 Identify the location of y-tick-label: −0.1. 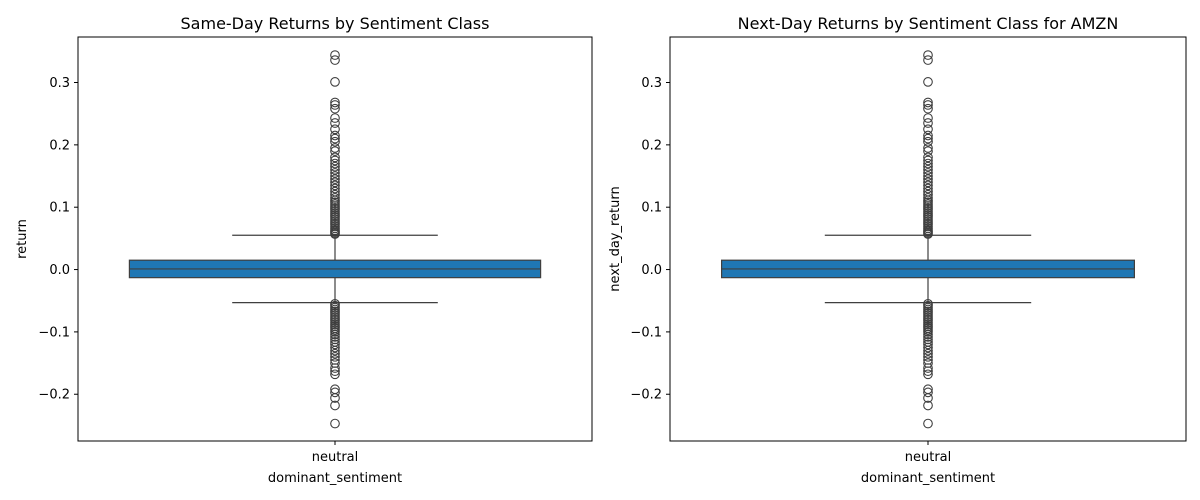
(646, 332).